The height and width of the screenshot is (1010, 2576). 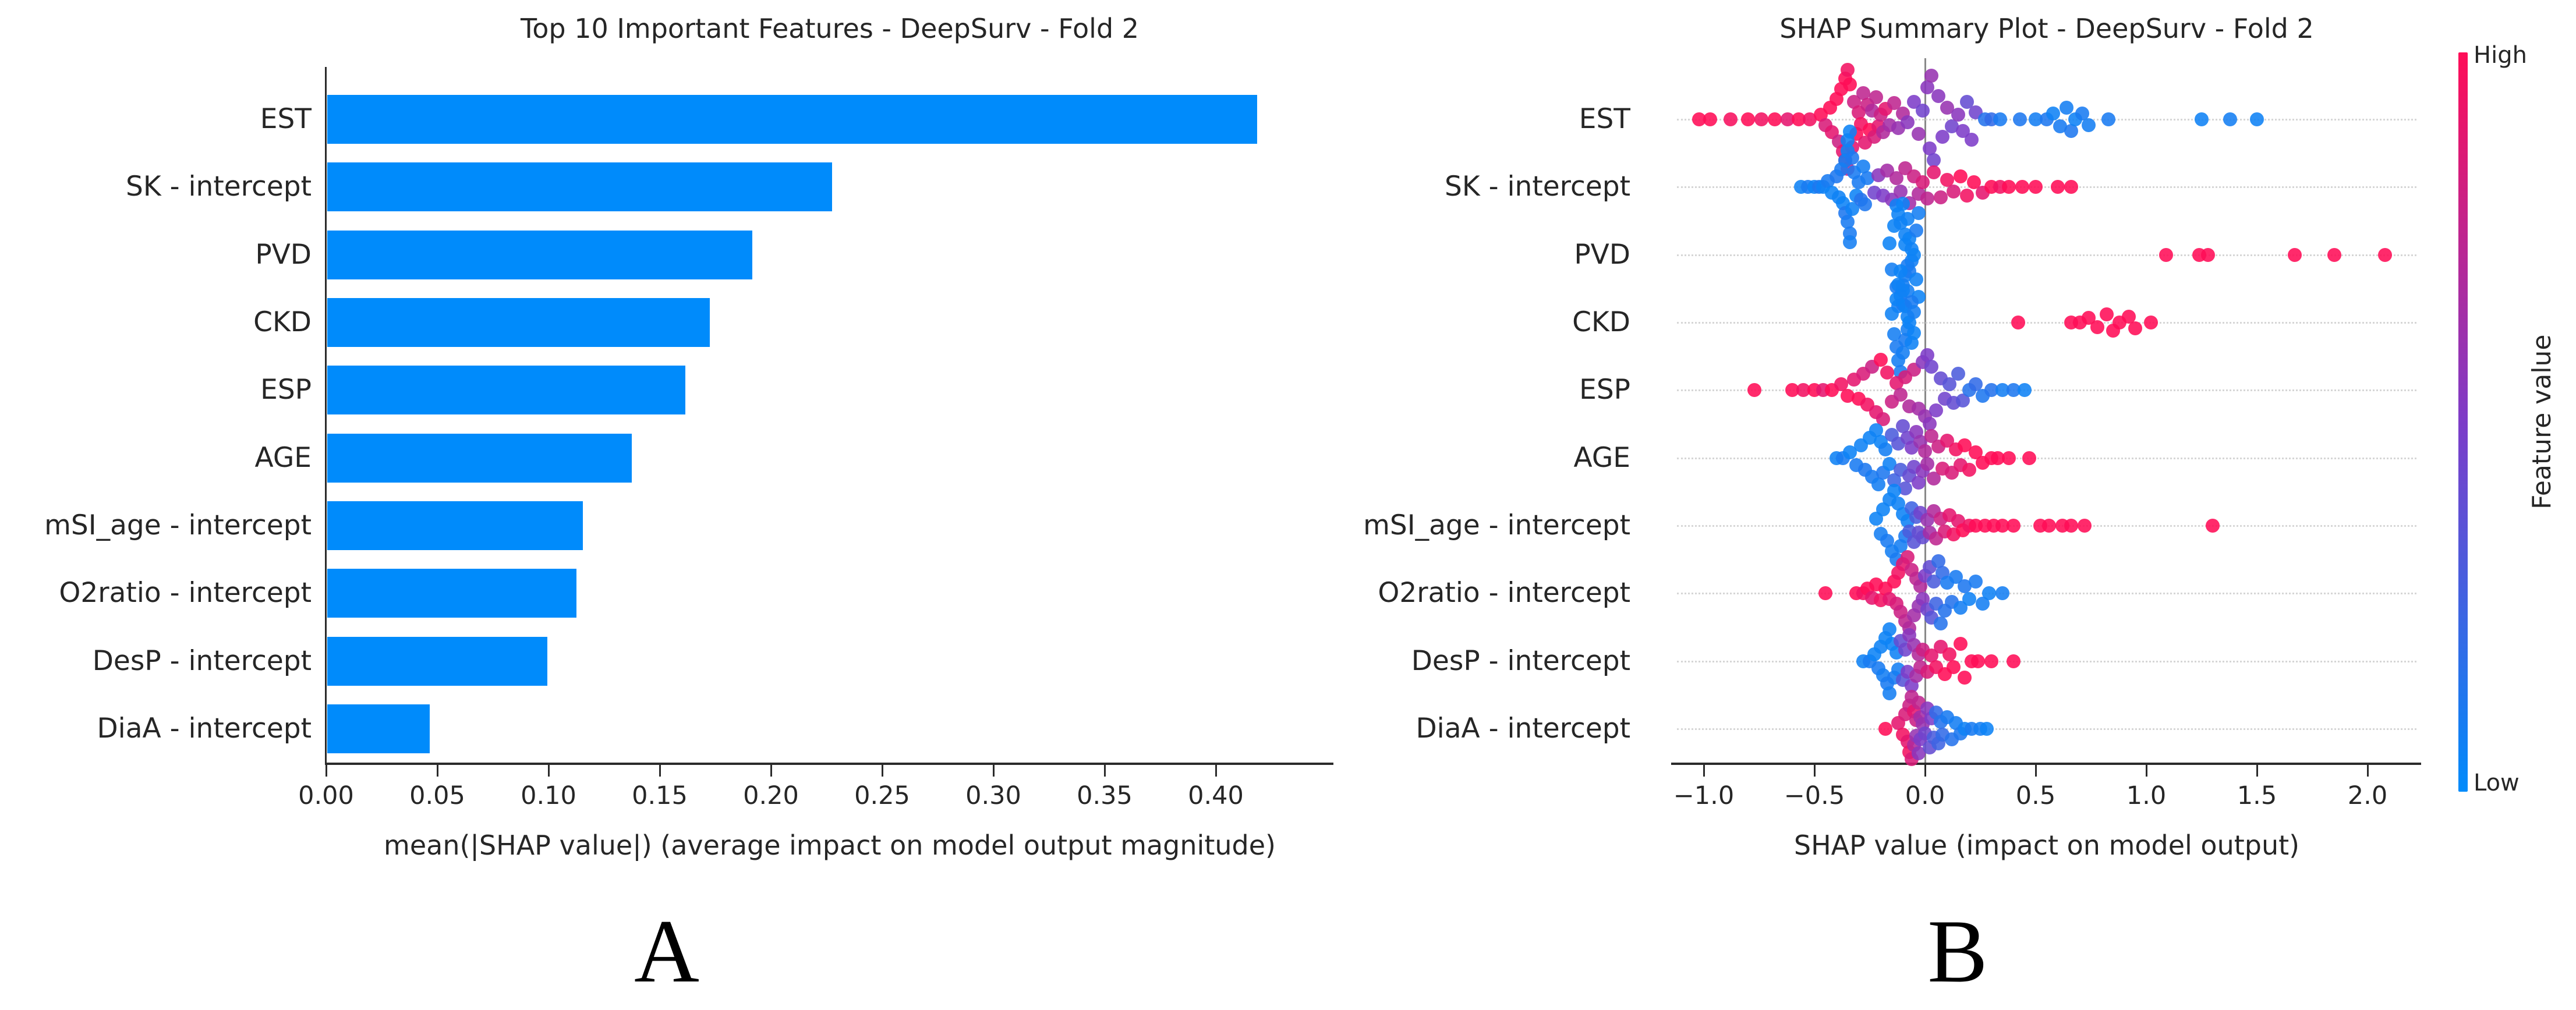 I want to click on panel-b-ytick-label: SK - intercept, so click(x=1537, y=187).